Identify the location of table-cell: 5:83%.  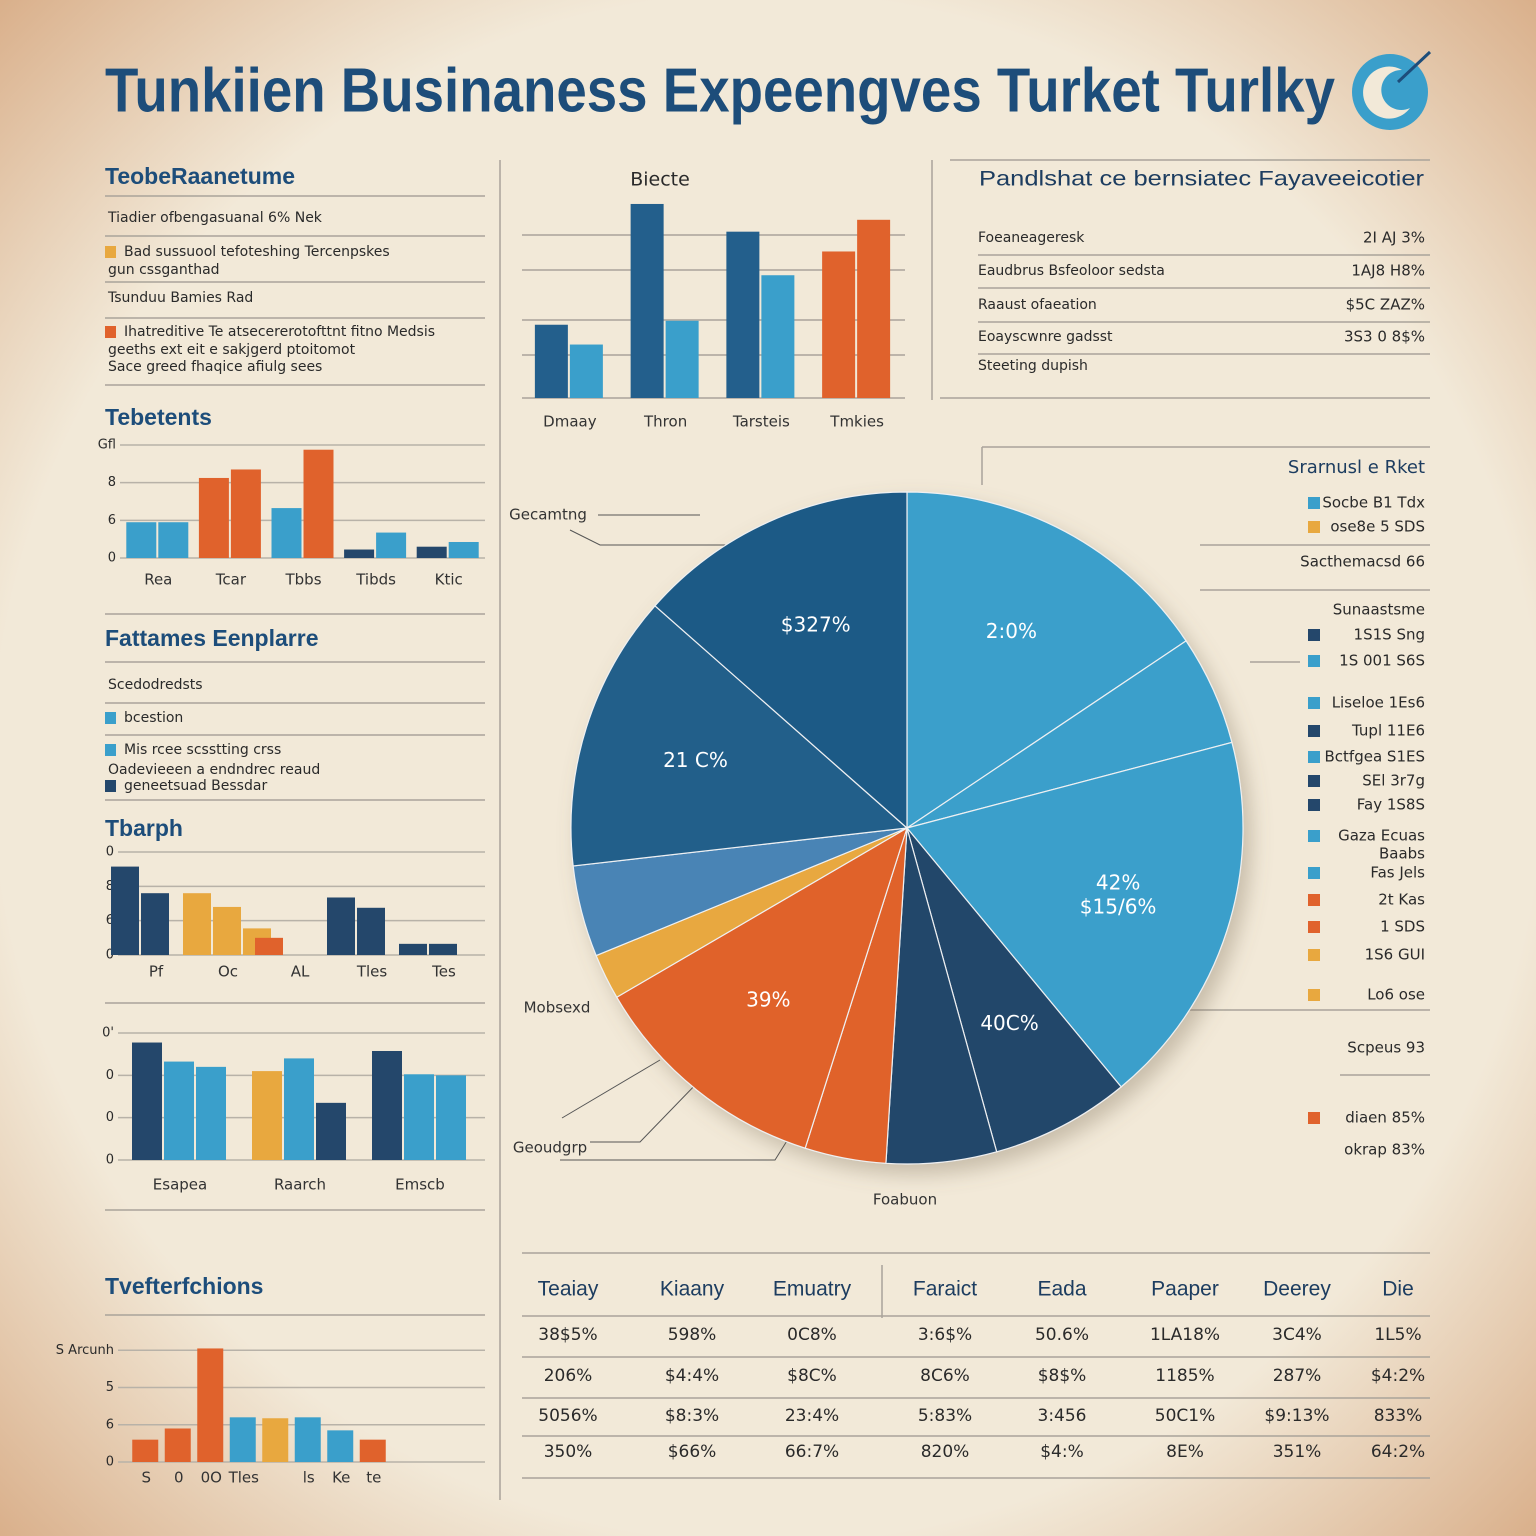
(945, 1416).